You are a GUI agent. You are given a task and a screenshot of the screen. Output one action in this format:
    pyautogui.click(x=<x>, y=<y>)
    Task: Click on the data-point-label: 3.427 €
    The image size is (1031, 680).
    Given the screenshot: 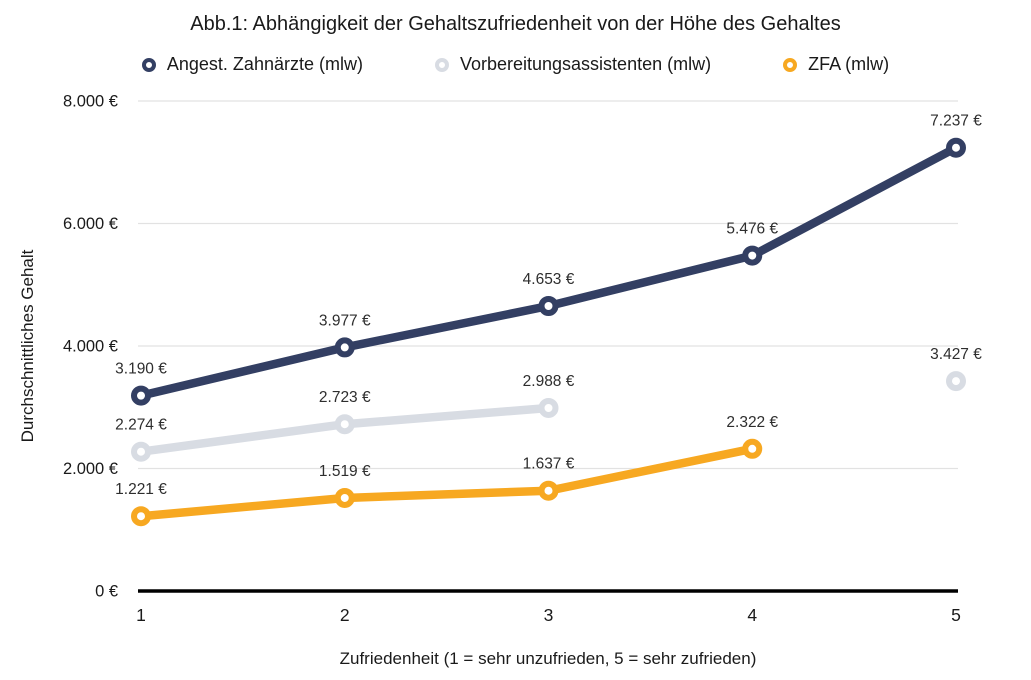 What is the action you would take?
    pyautogui.click(x=956, y=354)
    